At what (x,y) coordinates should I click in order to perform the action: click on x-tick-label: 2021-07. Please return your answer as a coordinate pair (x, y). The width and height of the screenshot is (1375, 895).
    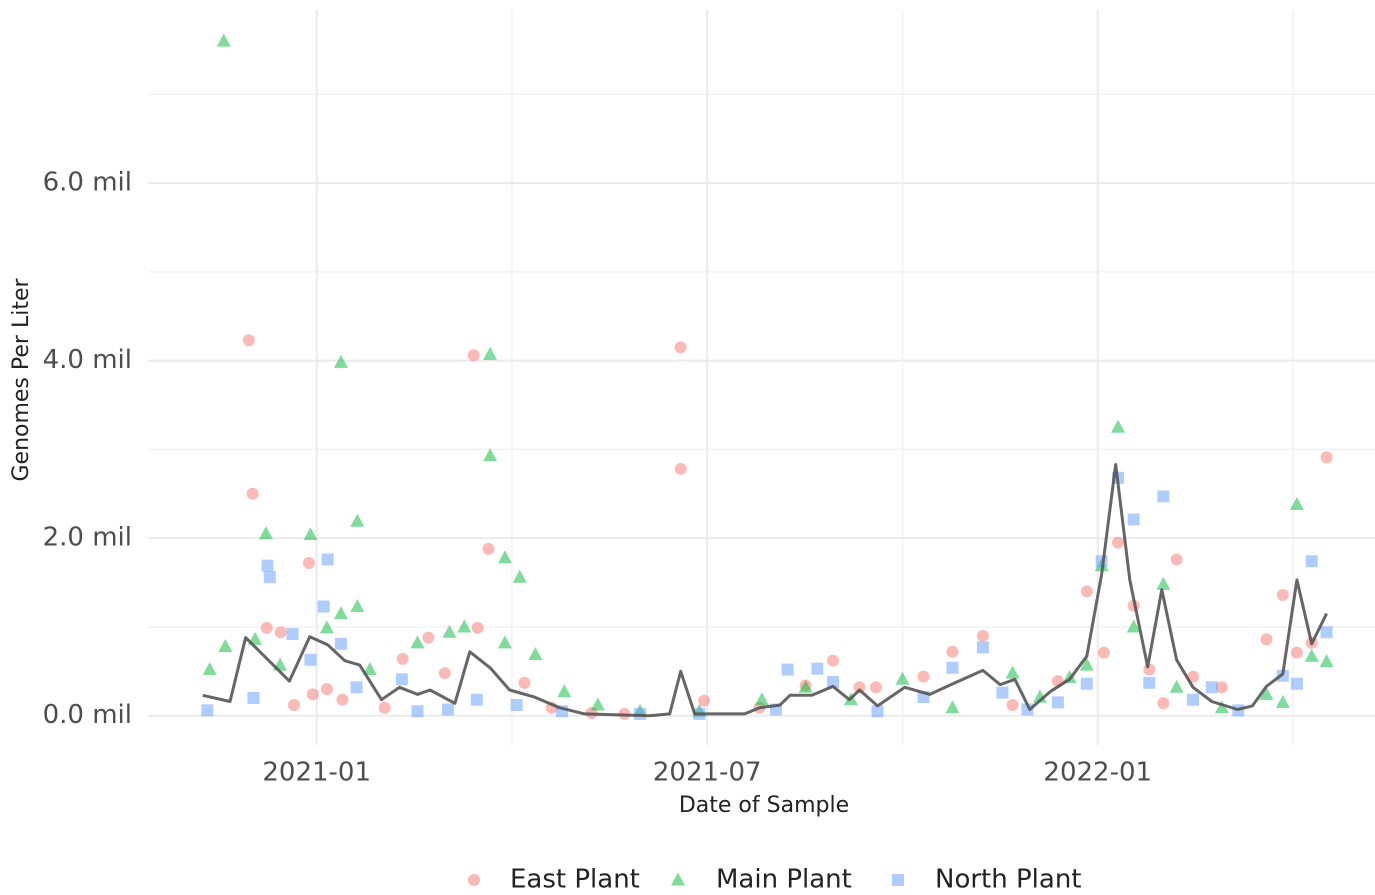
    Looking at the image, I should click on (707, 773).